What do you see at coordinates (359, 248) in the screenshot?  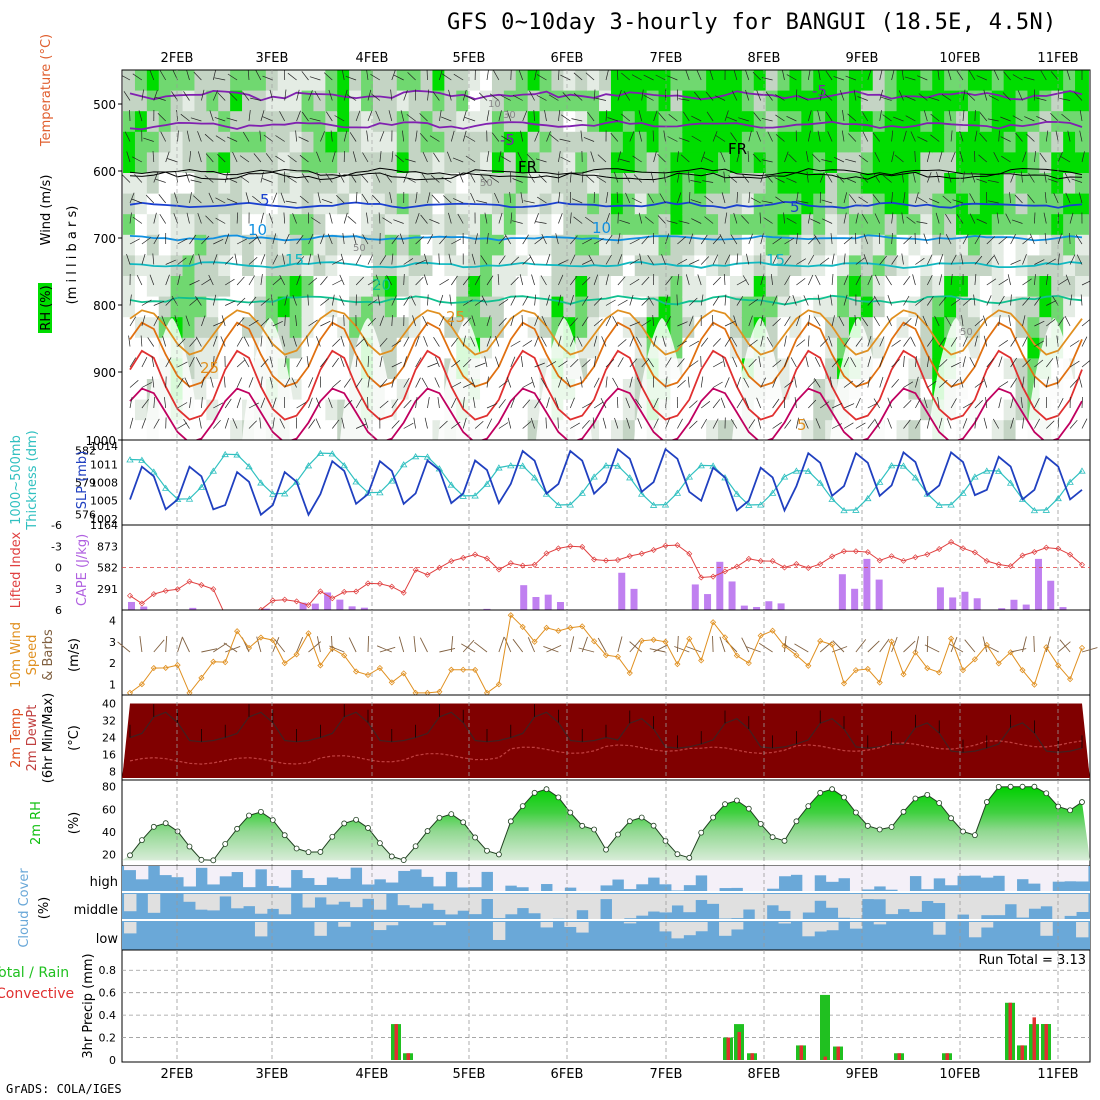 I see `rh-label: 50` at bounding box center [359, 248].